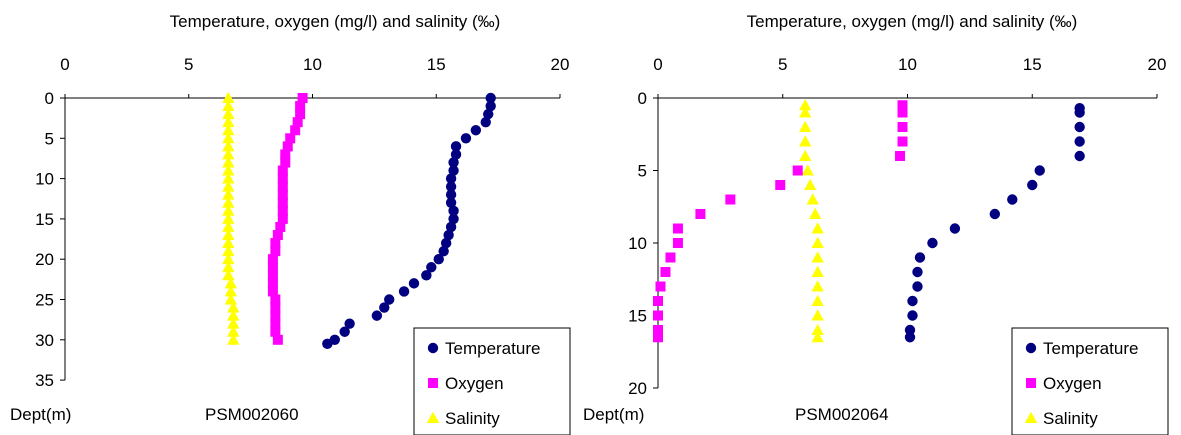 The height and width of the screenshot is (435, 1181). What do you see at coordinates (782, 64) in the screenshot?
I see `x-tick-label: 5` at bounding box center [782, 64].